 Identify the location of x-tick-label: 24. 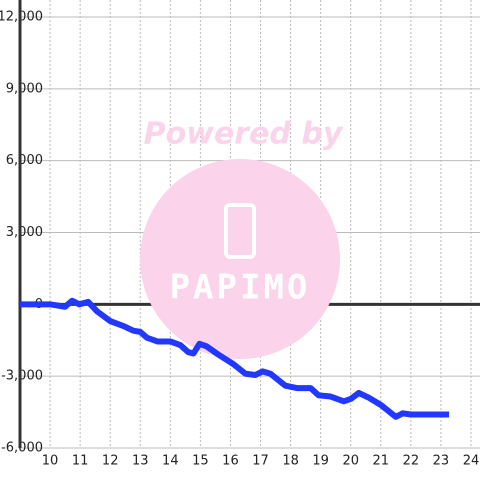
(471, 461).